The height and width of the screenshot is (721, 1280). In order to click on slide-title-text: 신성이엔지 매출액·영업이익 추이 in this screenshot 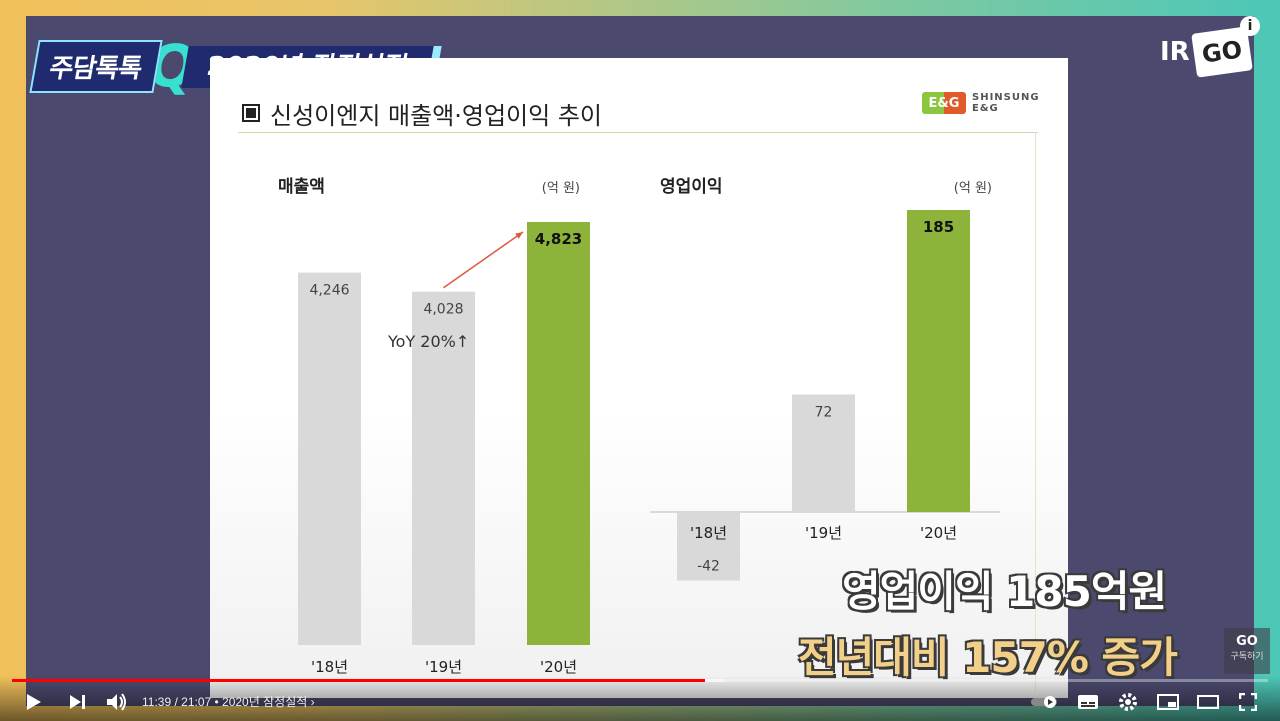, I will do `click(436, 116)`.